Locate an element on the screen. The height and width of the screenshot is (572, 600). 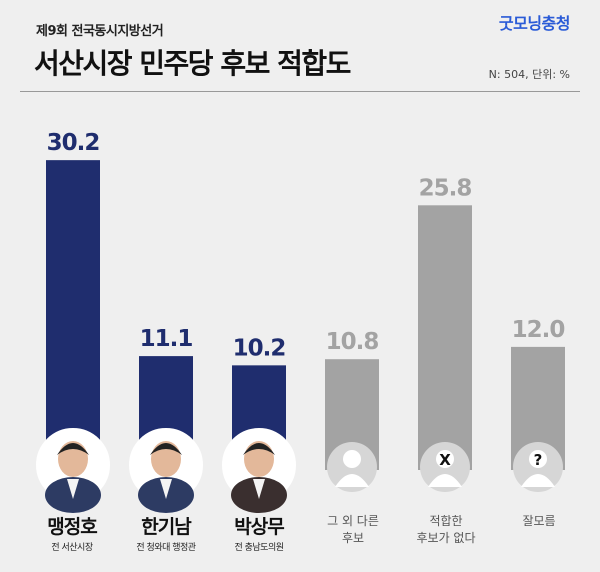
chart-subtitle: 제9회 전국동시지방선거 is located at coordinates (100, 31).